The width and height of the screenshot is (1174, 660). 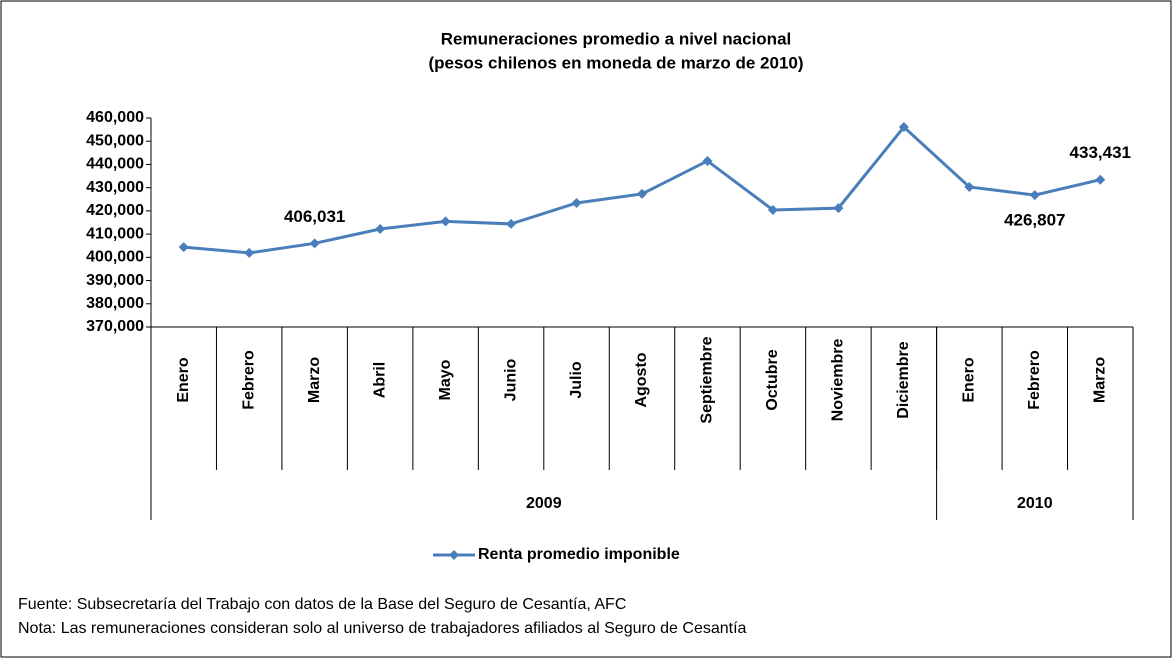 I want to click on group-label: 2010, so click(x=1035, y=503).